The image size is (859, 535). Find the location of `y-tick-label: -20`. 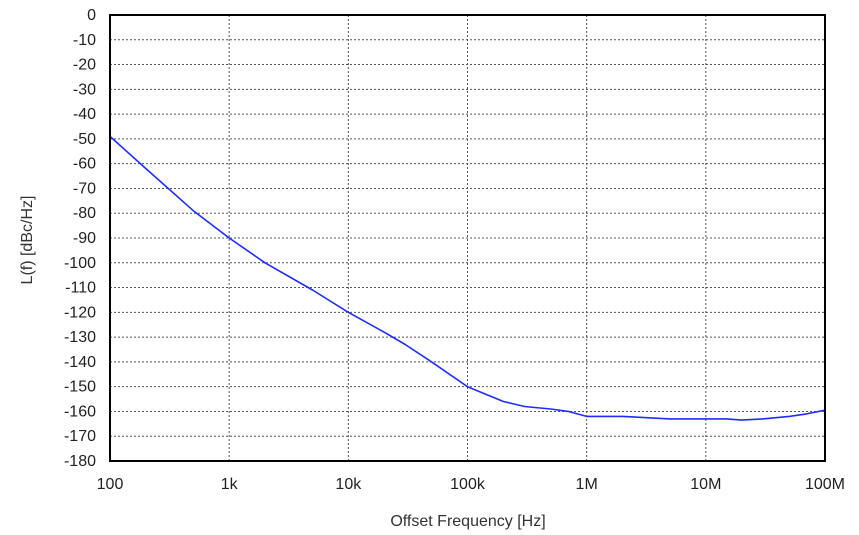

y-tick-label: -20 is located at coordinates (84, 65).